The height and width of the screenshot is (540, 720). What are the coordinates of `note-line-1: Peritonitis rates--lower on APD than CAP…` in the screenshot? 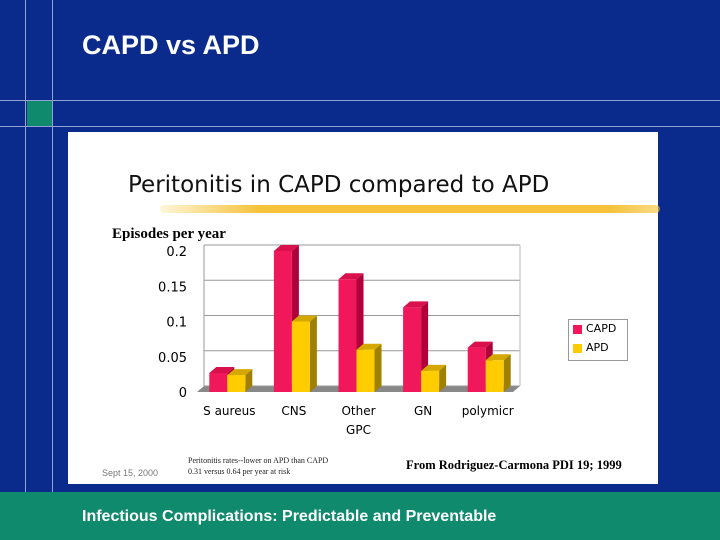 It's located at (258, 460).